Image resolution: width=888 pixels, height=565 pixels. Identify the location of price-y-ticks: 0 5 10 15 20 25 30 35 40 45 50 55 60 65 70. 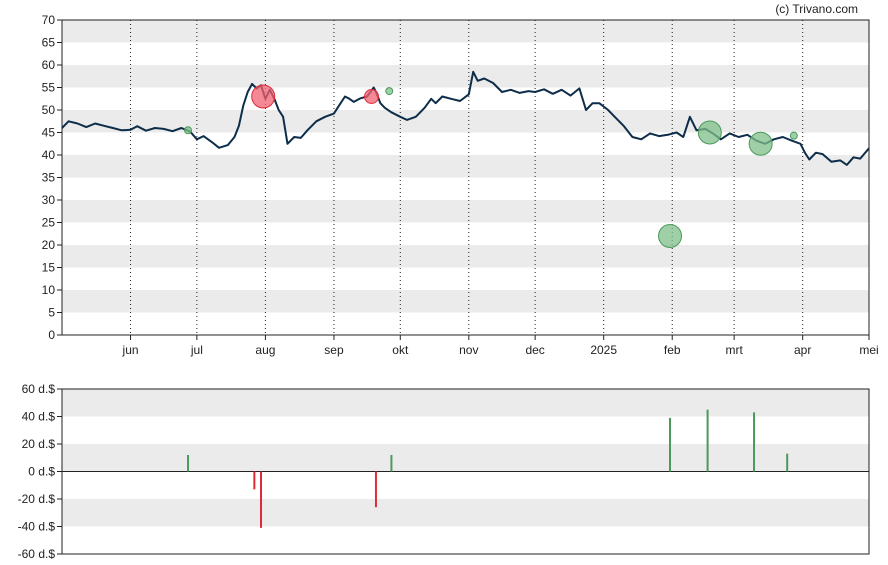
(52, 177).